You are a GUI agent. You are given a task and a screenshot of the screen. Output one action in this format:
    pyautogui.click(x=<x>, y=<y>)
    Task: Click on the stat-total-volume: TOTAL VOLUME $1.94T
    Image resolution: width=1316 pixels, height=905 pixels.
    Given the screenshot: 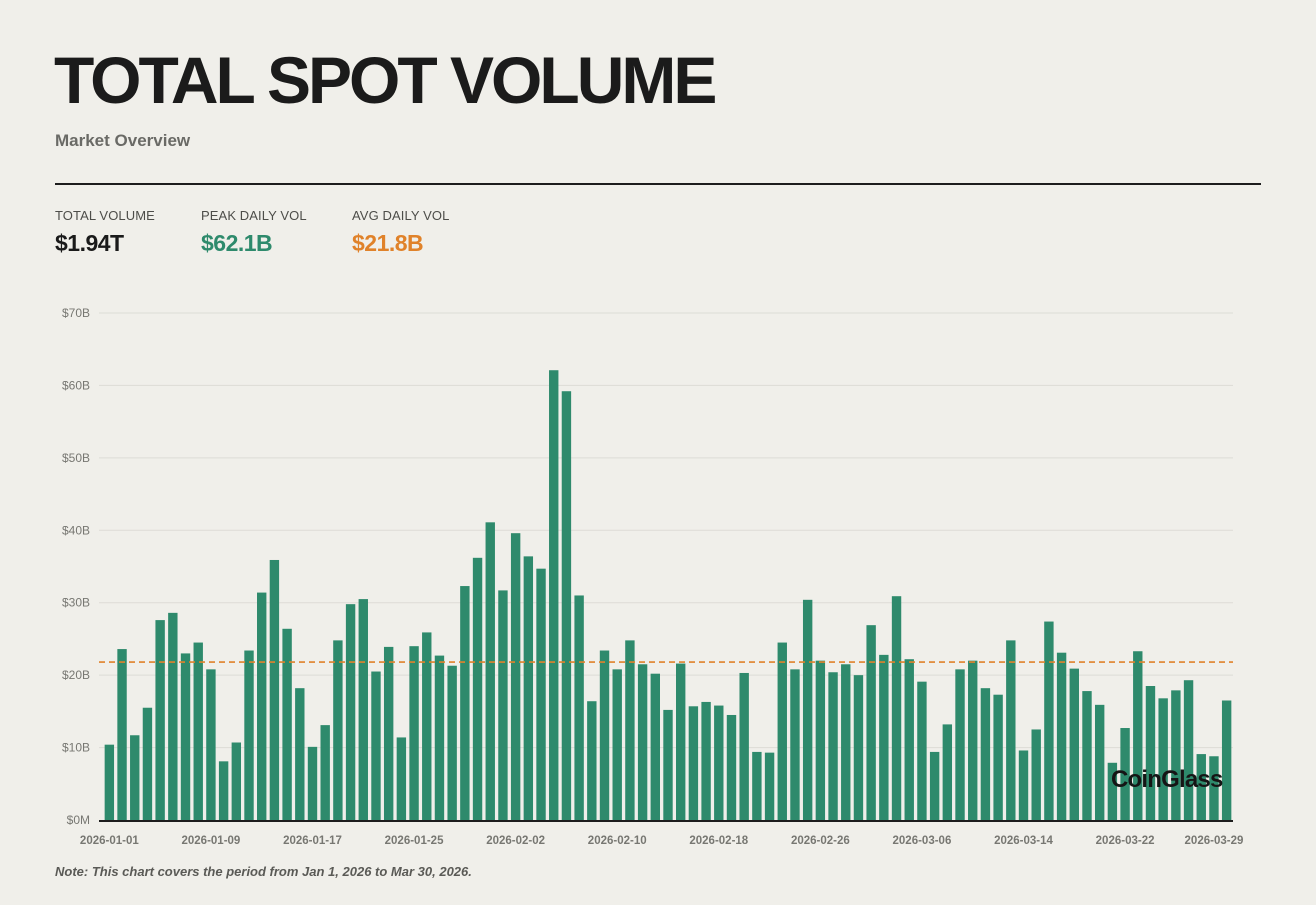 What is the action you would take?
    pyautogui.click(x=105, y=232)
    